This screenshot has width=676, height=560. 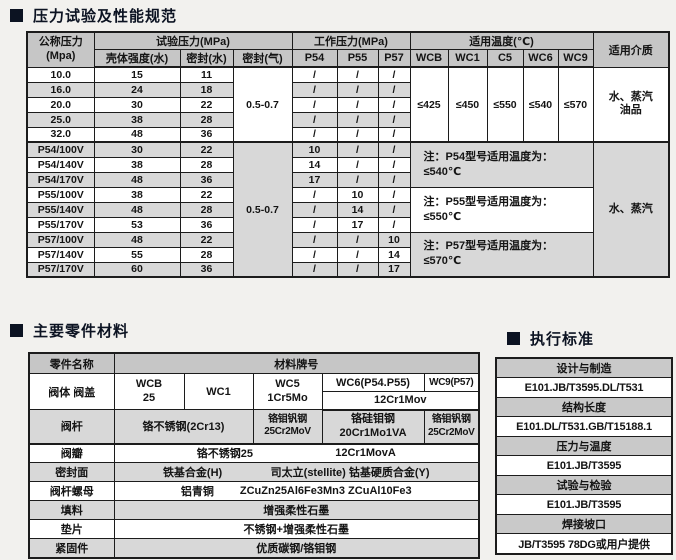 I want to click on pressure-spec-title-text: 压力试验及性能规范, so click(x=105, y=16).